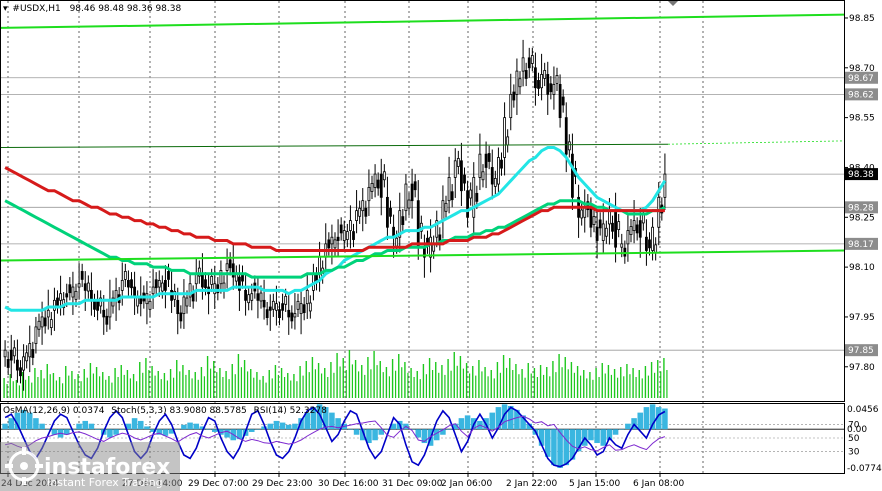  Describe the element at coordinates (36, 9) in the screenshot. I see `symbol-timeframe: #USDX,H1` at that location.